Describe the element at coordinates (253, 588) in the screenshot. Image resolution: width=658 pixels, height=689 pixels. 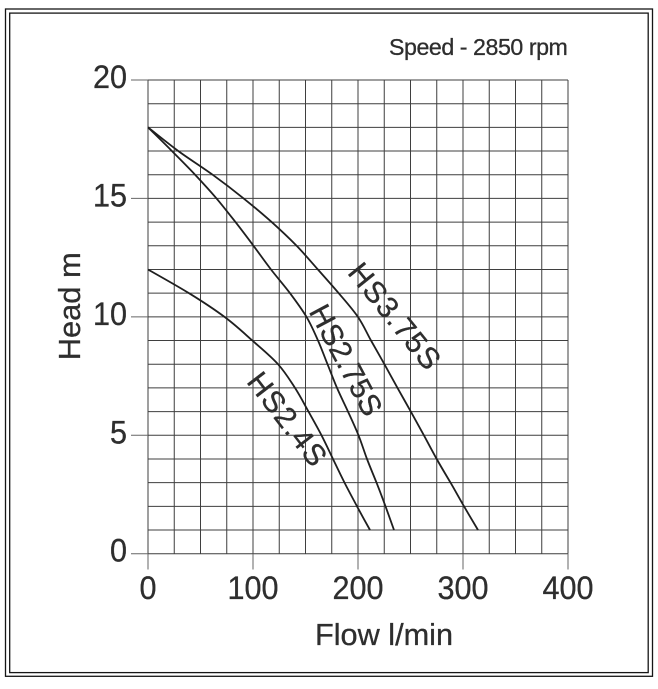
I see `svg-text: 100` at that location.